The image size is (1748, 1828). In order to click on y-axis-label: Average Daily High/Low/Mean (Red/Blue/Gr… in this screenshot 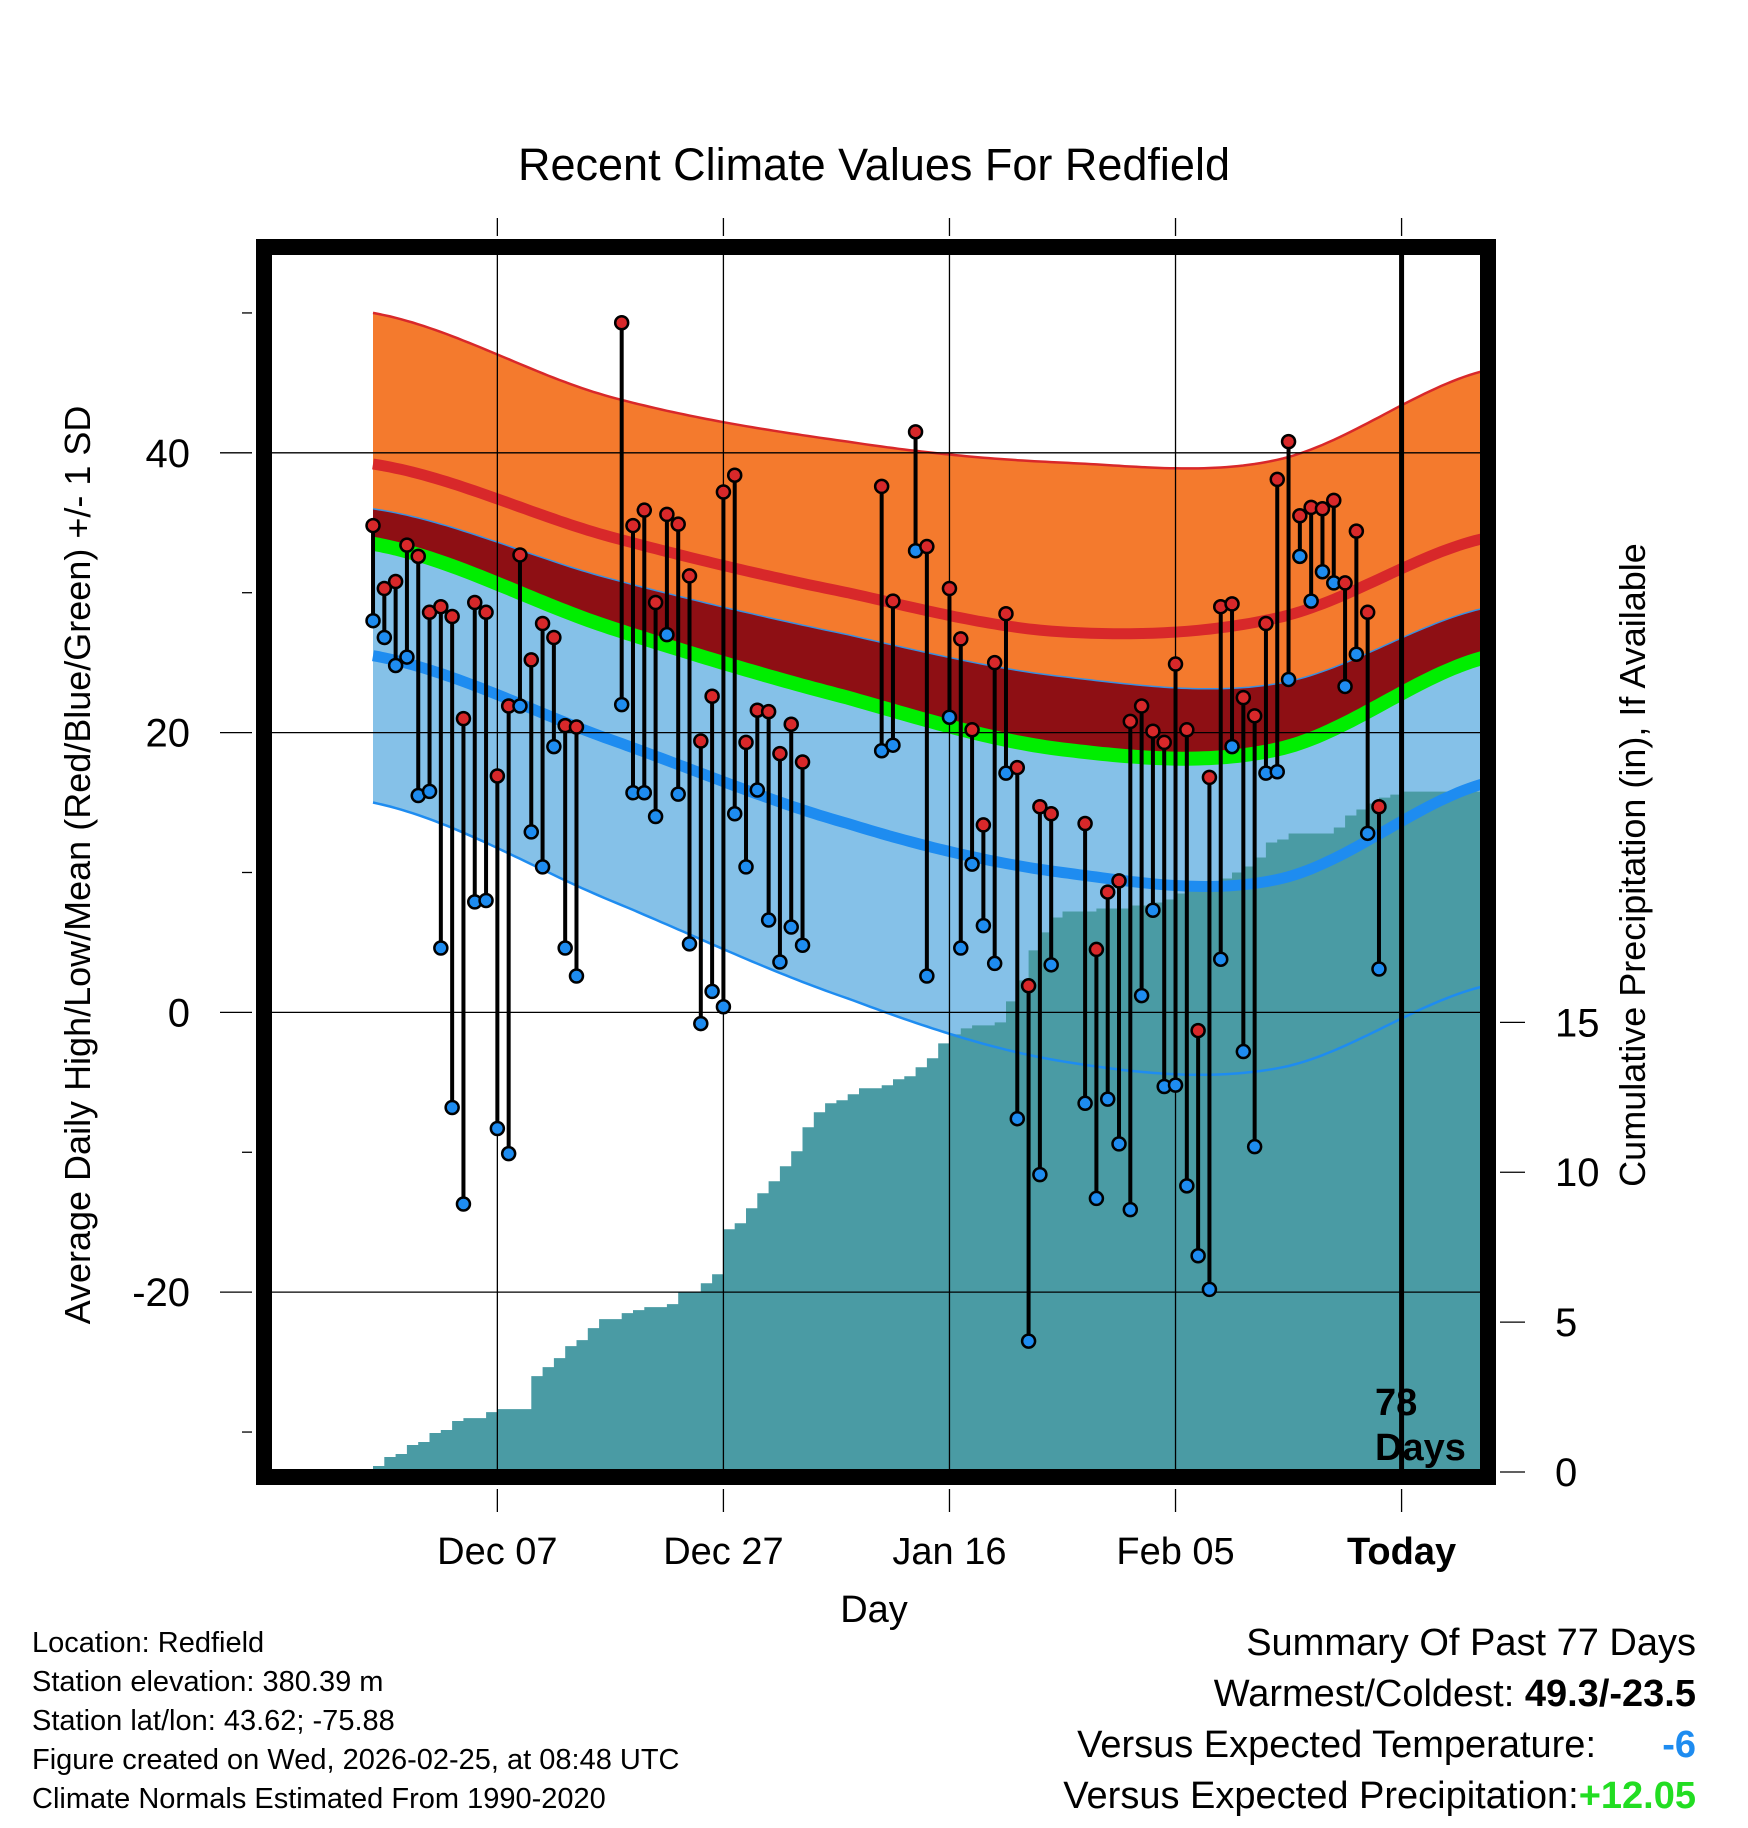, I will do `click(77, 865)`.